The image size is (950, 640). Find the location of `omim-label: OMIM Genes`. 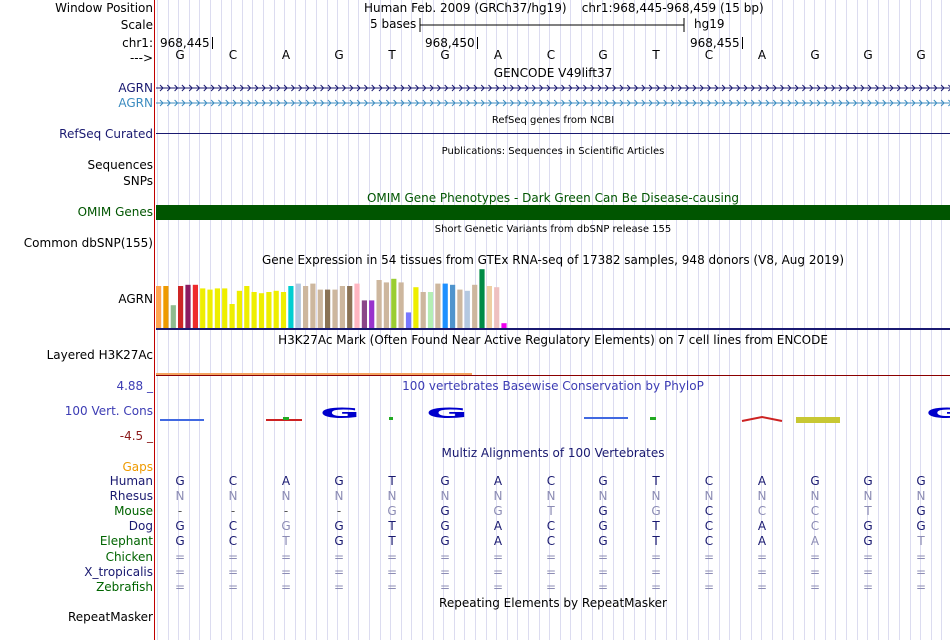

omim-label: OMIM Genes is located at coordinates (115, 212).